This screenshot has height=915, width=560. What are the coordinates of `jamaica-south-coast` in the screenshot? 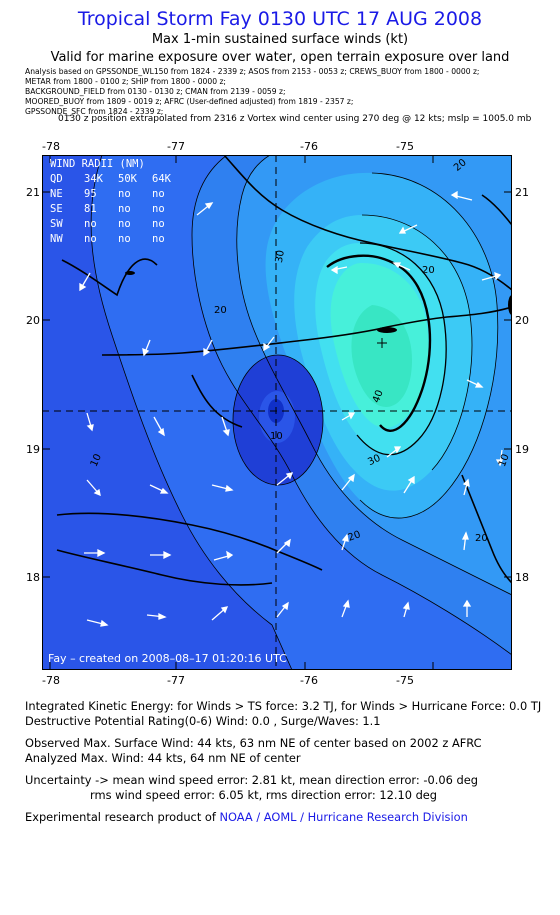 It's located at (164, 567).